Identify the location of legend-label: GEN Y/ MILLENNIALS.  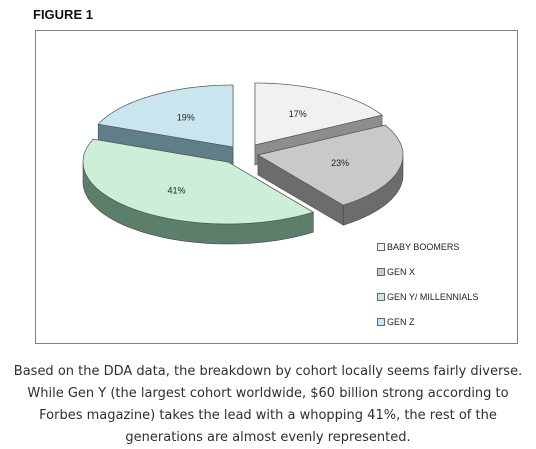
(433, 296).